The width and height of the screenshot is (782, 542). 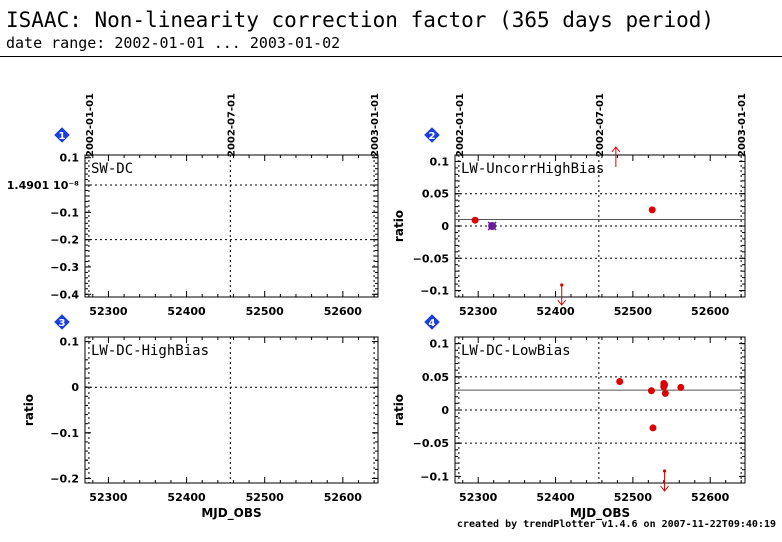 What do you see at coordinates (516, 351) in the screenshot?
I see `panel-label: LW-DC-LowBias` at bounding box center [516, 351].